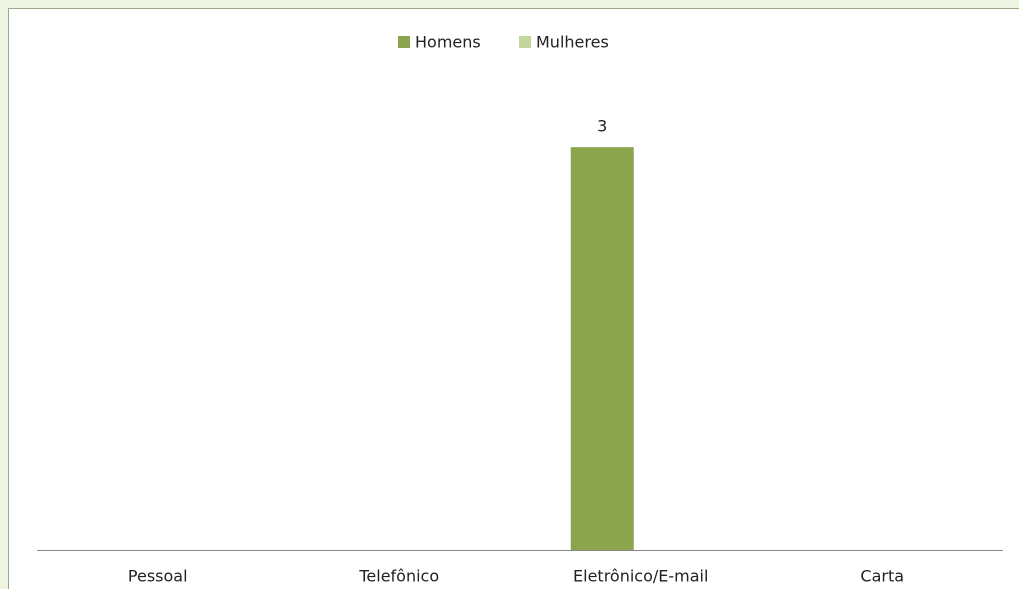 The height and width of the screenshot is (589, 1019). What do you see at coordinates (882, 576) in the screenshot?
I see `x-tick-label: Carta` at bounding box center [882, 576].